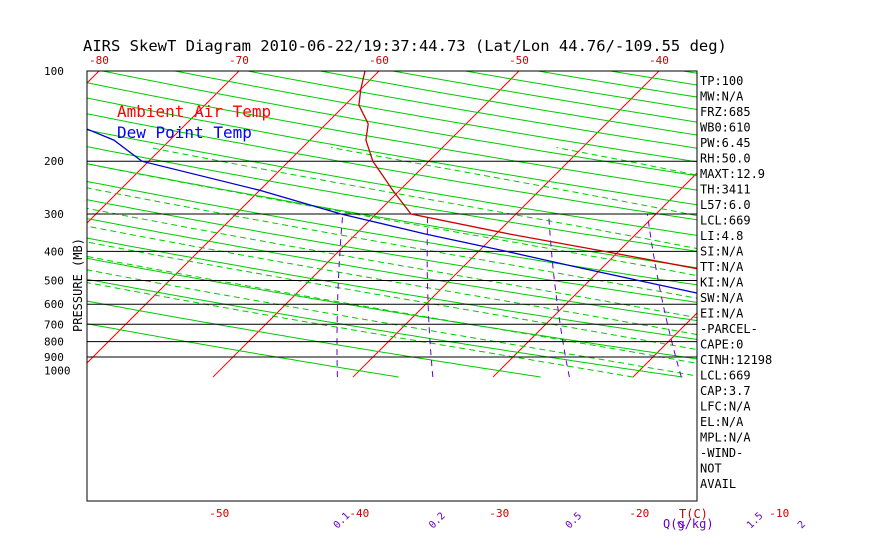  Describe the element at coordinates (499, 513) in the screenshot. I see `bottom-temp-tick-label: -30` at that location.